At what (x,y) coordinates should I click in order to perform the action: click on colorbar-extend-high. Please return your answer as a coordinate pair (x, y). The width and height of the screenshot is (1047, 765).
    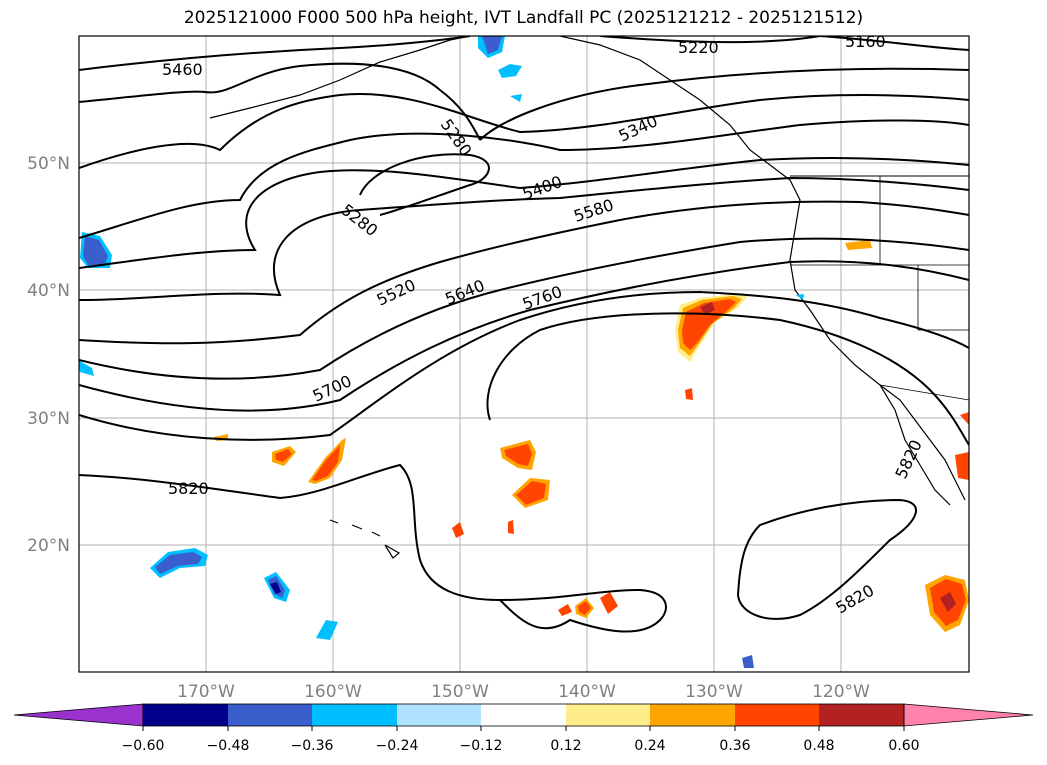
    Looking at the image, I should click on (968, 715).